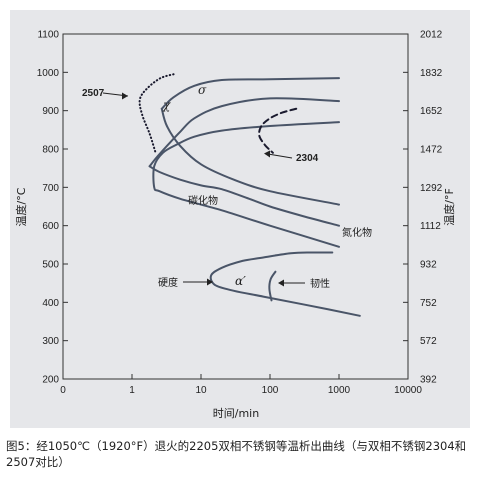  What do you see at coordinates (168, 282) in the screenshot?
I see `label-hardness: 硬度` at bounding box center [168, 282].